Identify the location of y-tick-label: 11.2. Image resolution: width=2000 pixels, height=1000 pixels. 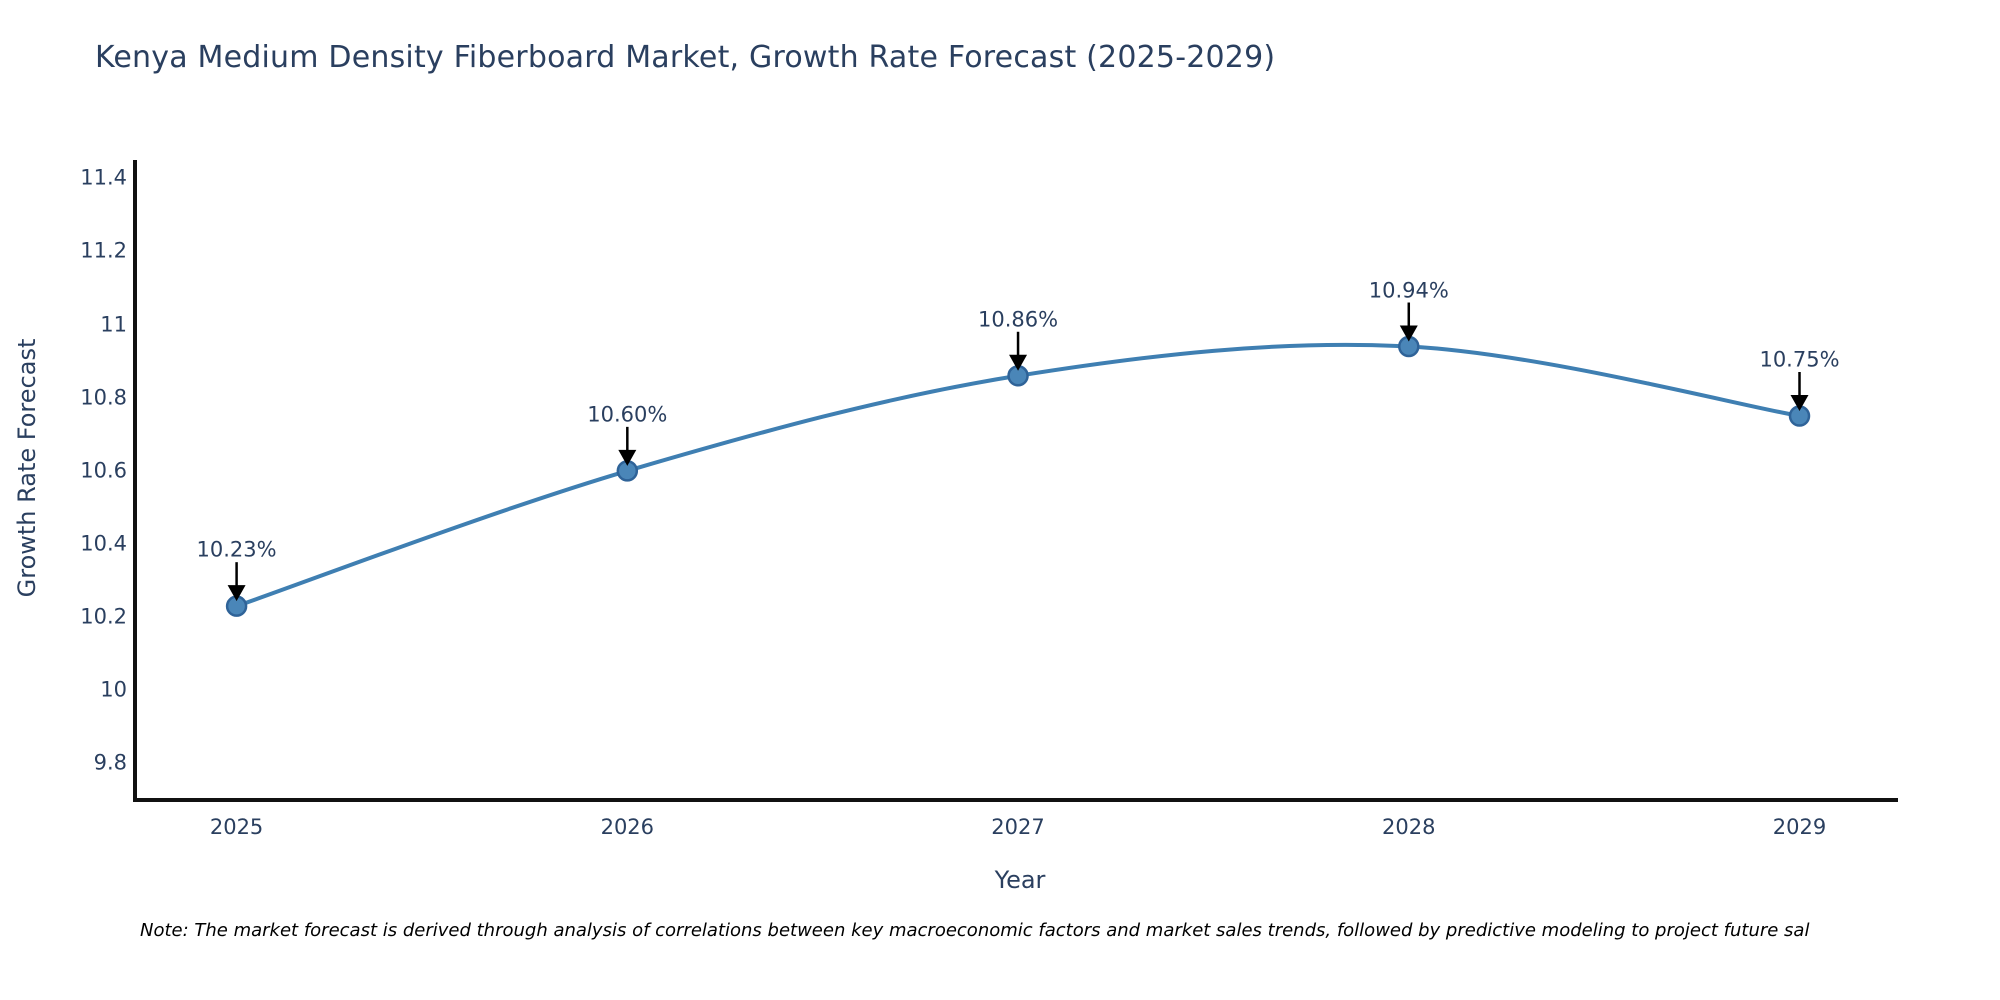
(103, 250).